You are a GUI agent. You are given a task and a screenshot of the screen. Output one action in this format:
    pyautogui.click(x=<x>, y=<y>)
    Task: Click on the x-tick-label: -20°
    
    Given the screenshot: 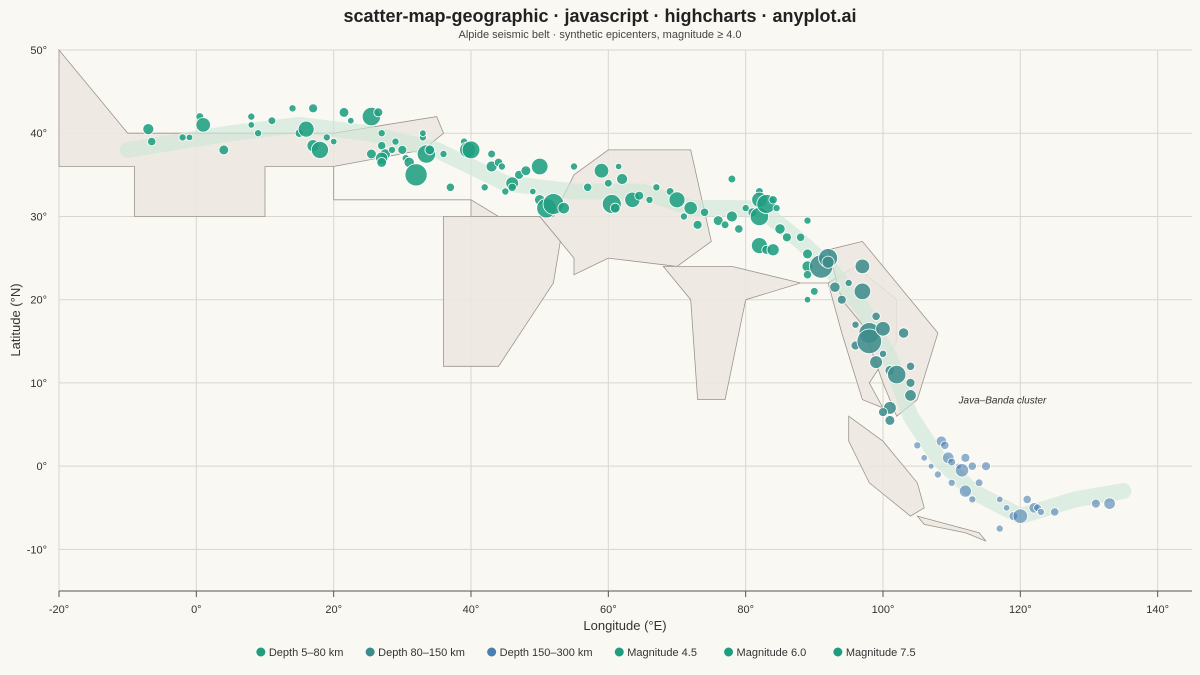 What is the action you would take?
    pyautogui.click(x=59, y=610)
    